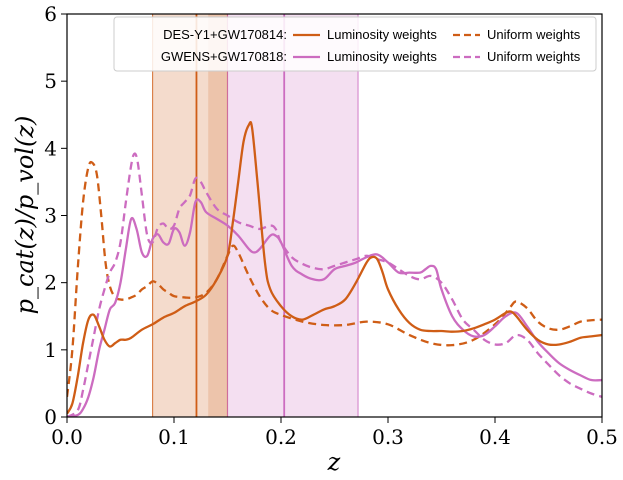 This screenshot has height=480, width=623. Describe the element at coordinates (25, 215) in the screenshot. I see `y-axis-label: p_cat(z)/p_vol(z)` at that location.